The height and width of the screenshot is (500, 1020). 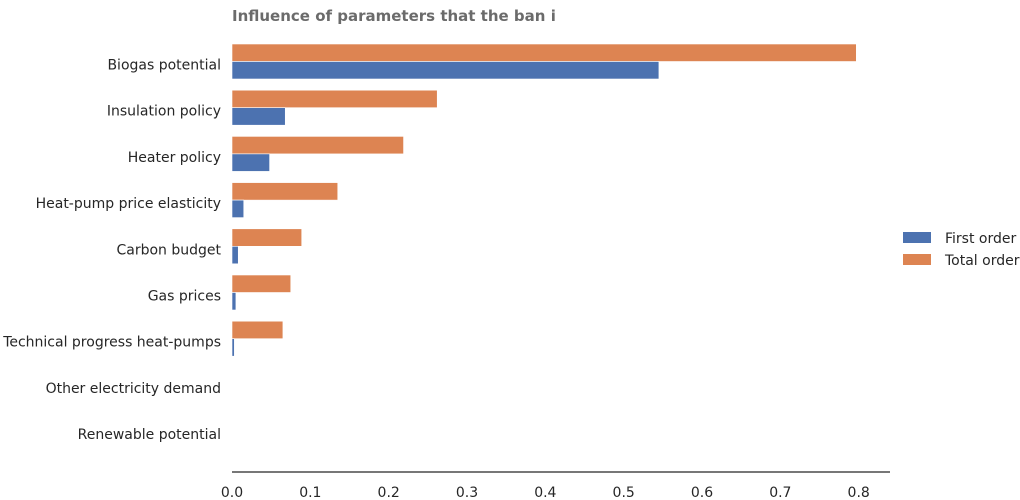 What do you see at coordinates (310, 492) in the screenshot?
I see `x-tick-label: 0.1` at bounding box center [310, 492].